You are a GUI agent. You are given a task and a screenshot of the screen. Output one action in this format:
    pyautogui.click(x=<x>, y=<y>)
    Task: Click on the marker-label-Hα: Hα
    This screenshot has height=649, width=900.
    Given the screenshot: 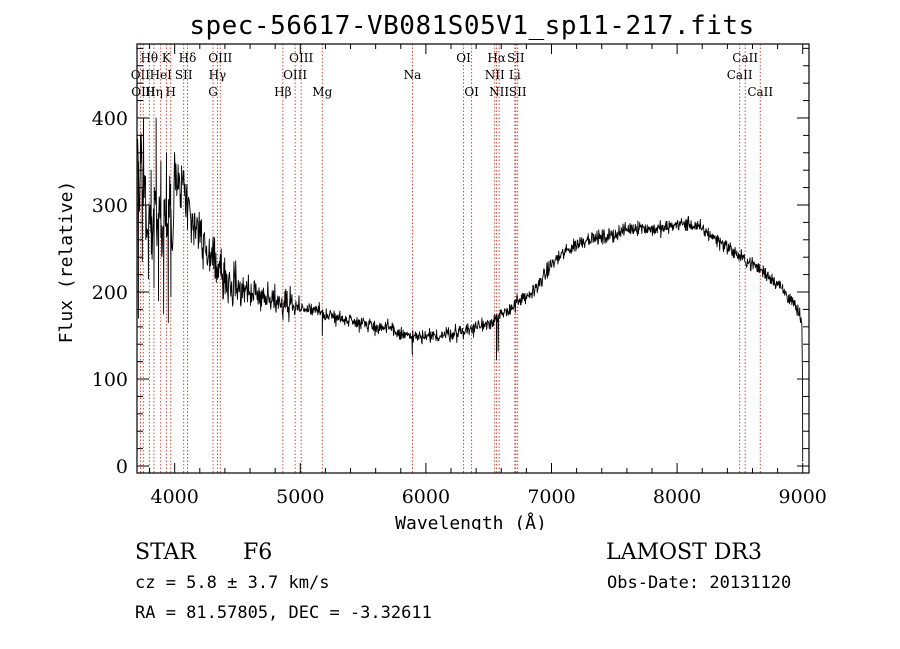 What is the action you would take?
    pyautogui.click(x=496, y=58)
    